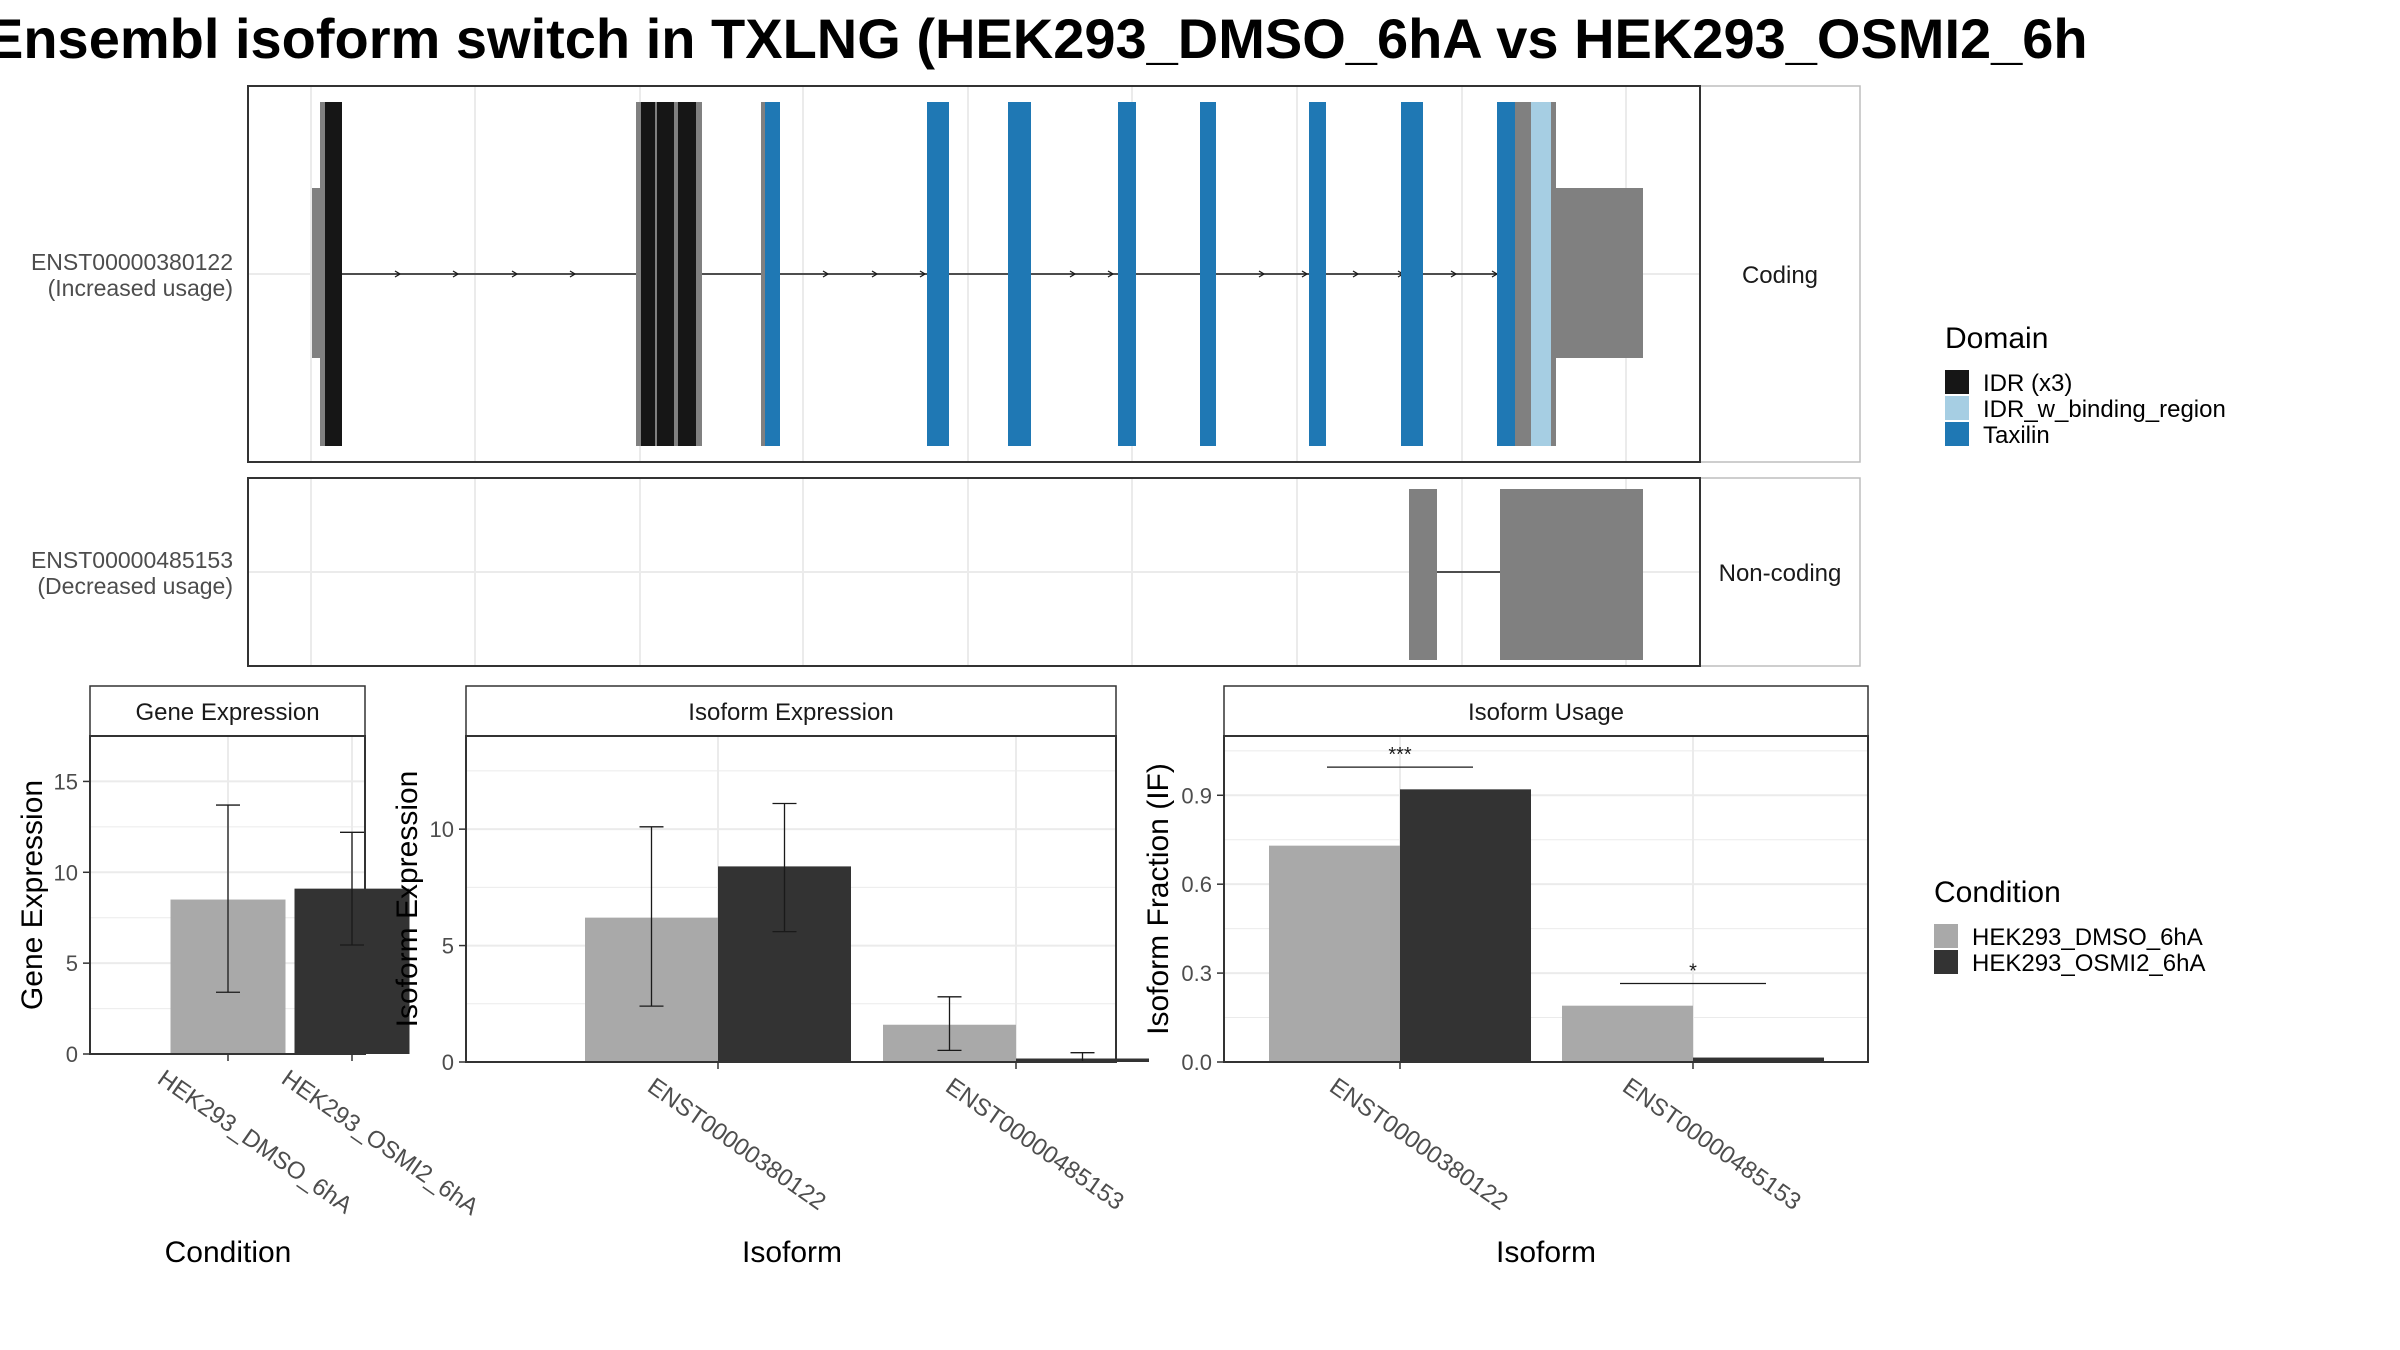  I want to click on y-tick-label: 0.3, so click(1196, 973).